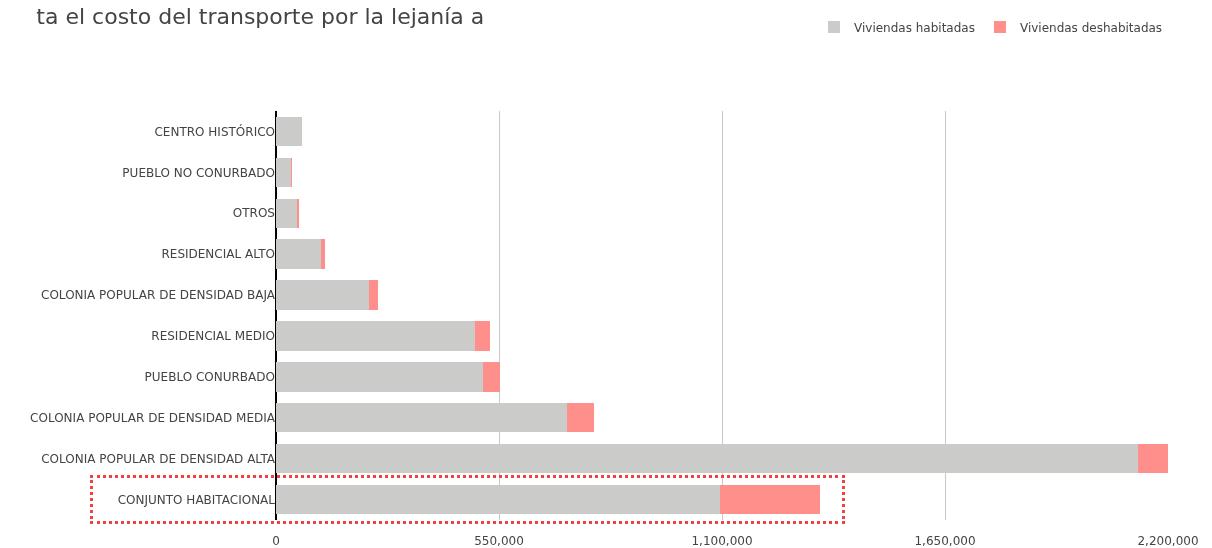  I want to click on x-tick-label: 1,650,000, so click(945, 541).